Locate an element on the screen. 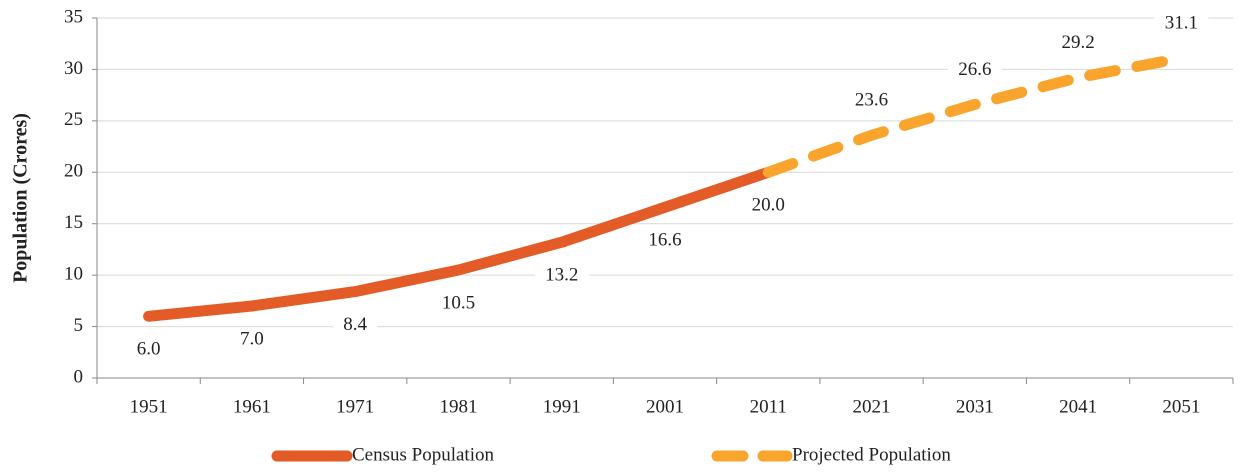 This screenshot has width=1240, height=472. data-label: 7.0 is located at coordinates (252, 338).